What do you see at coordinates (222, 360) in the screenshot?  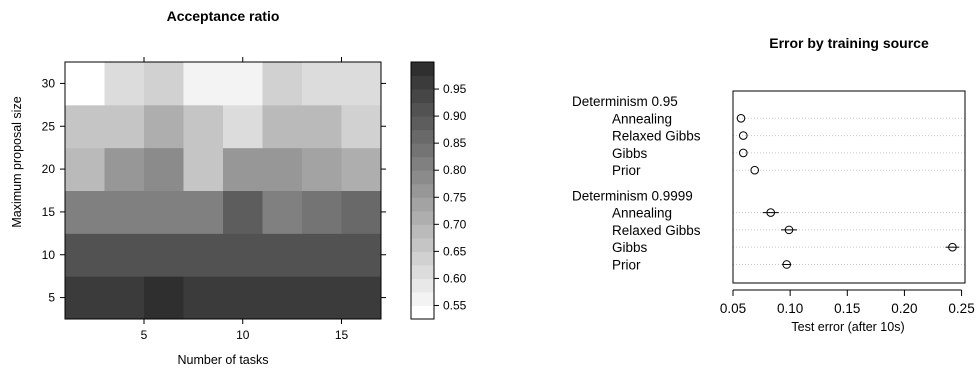 I see `heatmap-x-axis-label: Number of tasks` at bounding box center [222, 360].